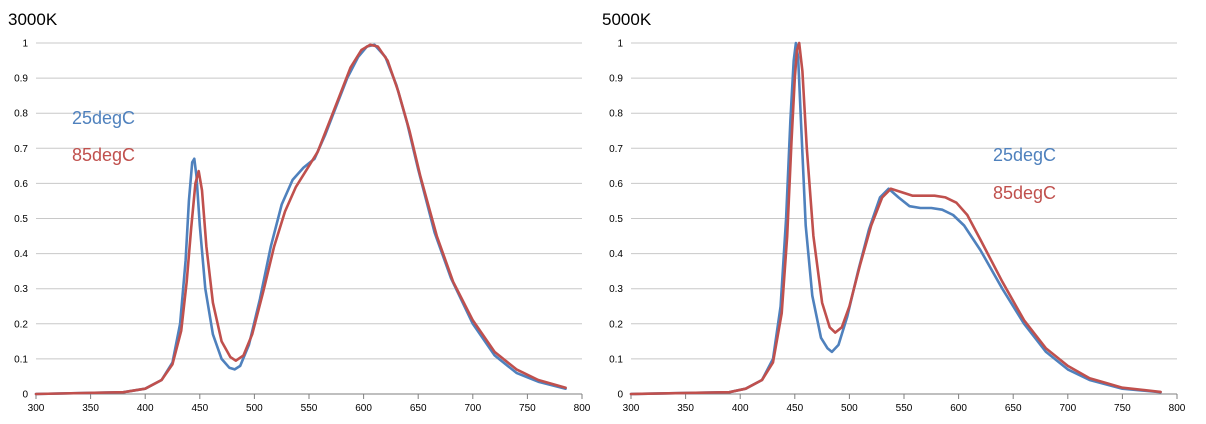  I want to click on chart-title: 3000K, so click(33, 19).